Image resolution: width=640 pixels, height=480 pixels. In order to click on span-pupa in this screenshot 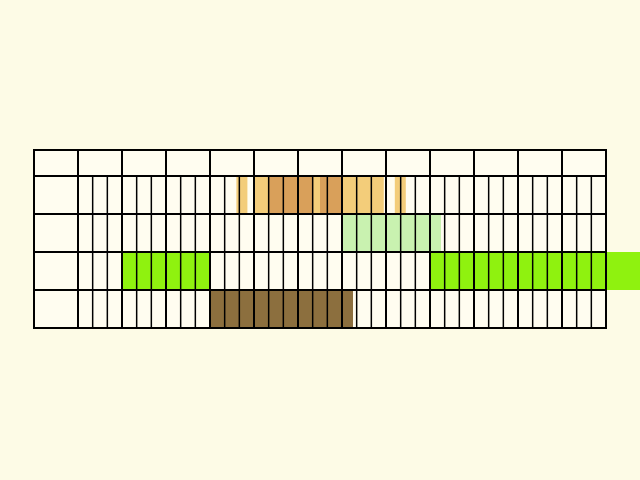, I will do `click(281, 309)`.